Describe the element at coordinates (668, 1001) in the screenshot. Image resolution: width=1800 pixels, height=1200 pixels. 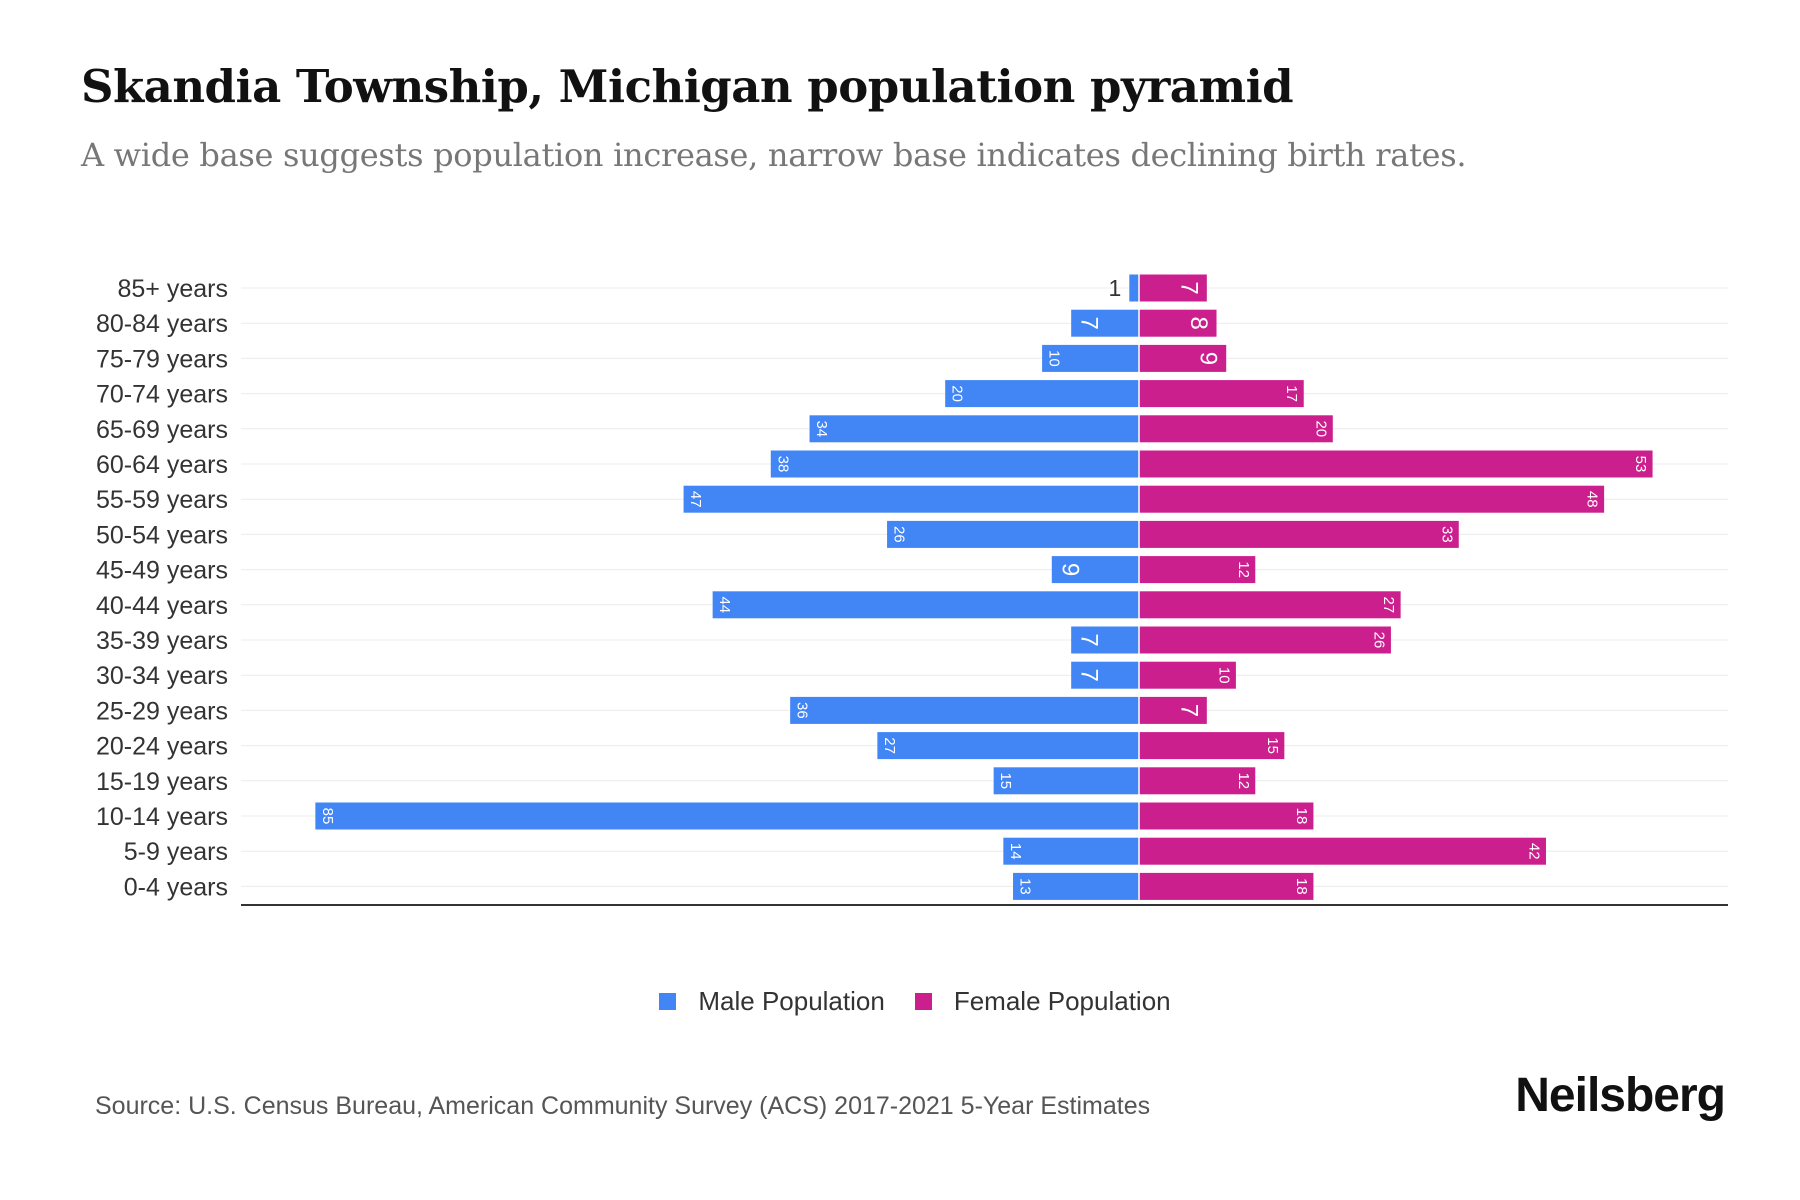
I see `legend-swatch-male` at that location.